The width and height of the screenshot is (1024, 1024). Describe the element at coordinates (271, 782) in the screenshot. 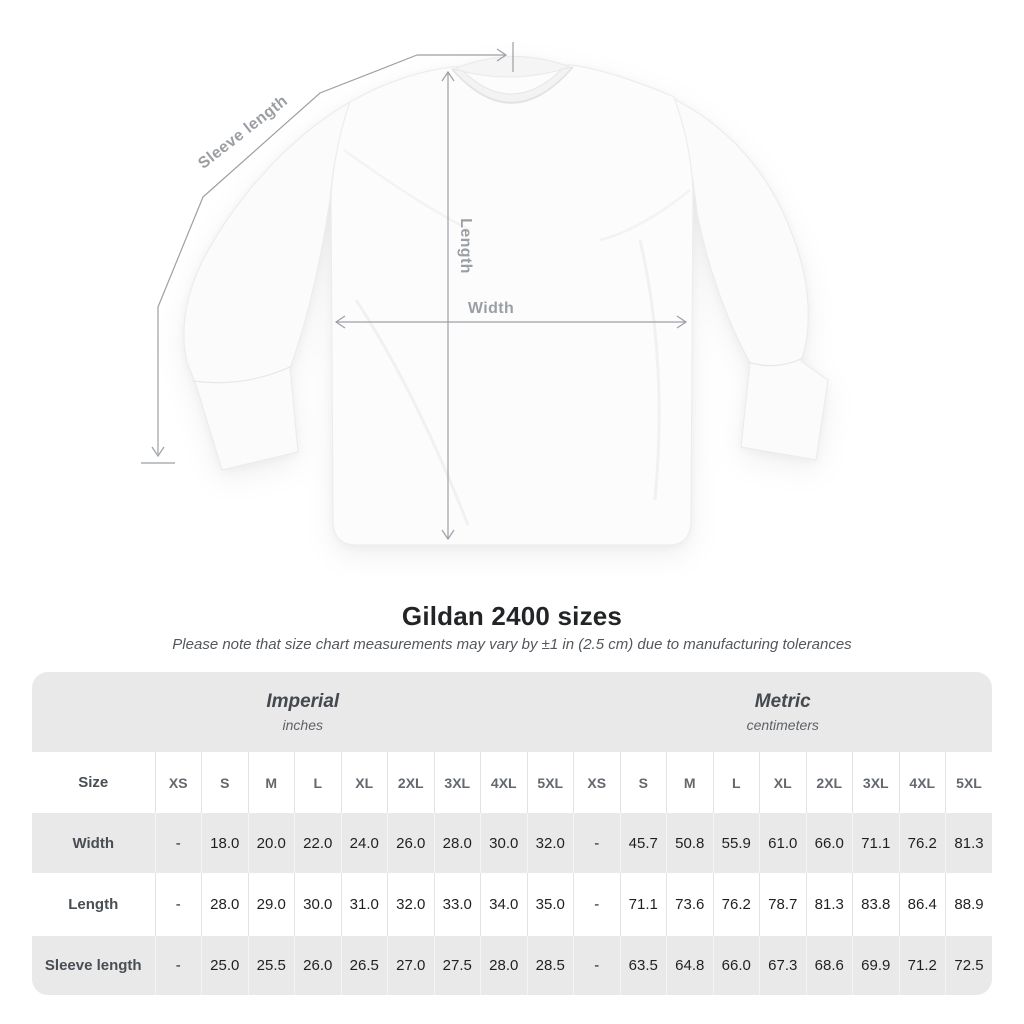

I see `size-col-imperial-m: M` at that location.